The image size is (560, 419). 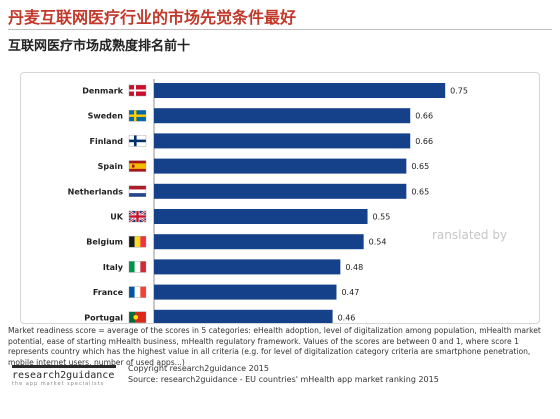 What do you see at coordinates (347, 317) in the screenshot?
I see `bar-value-label: 0.46` at bounding box center [347, 317].